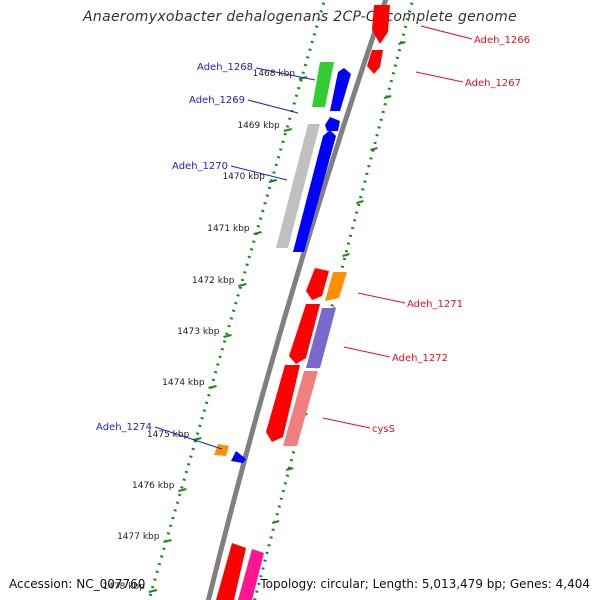  What do you see at coordinates (435, 304) in the screenshot?
I see `label-adeh-1271: Adeh_1271` at bounding box center [435, 304].